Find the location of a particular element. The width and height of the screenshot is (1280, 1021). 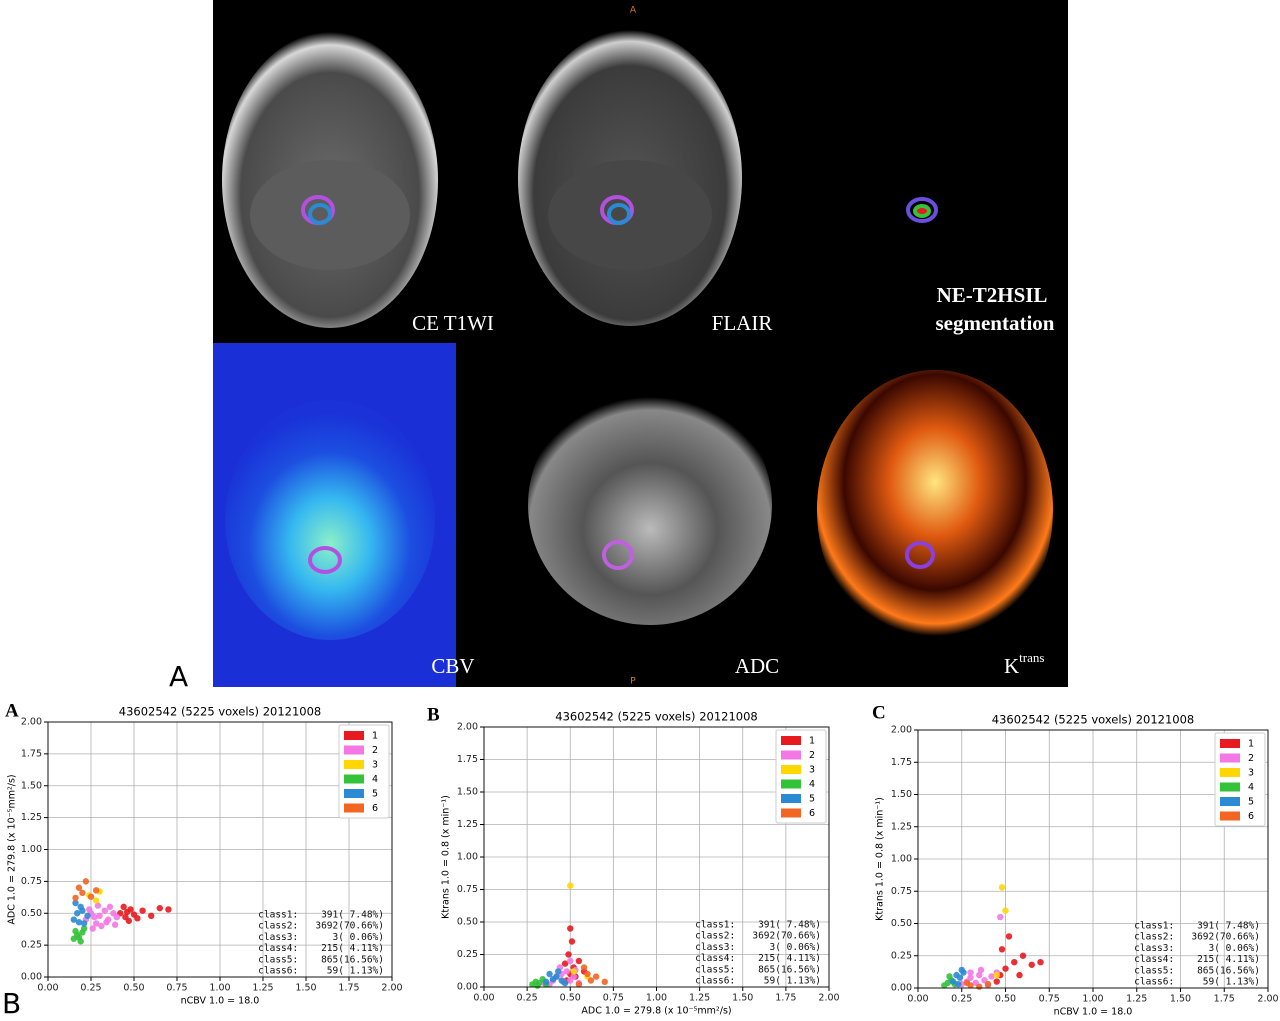

chart-letter: A is located at coordinates (12, 710).